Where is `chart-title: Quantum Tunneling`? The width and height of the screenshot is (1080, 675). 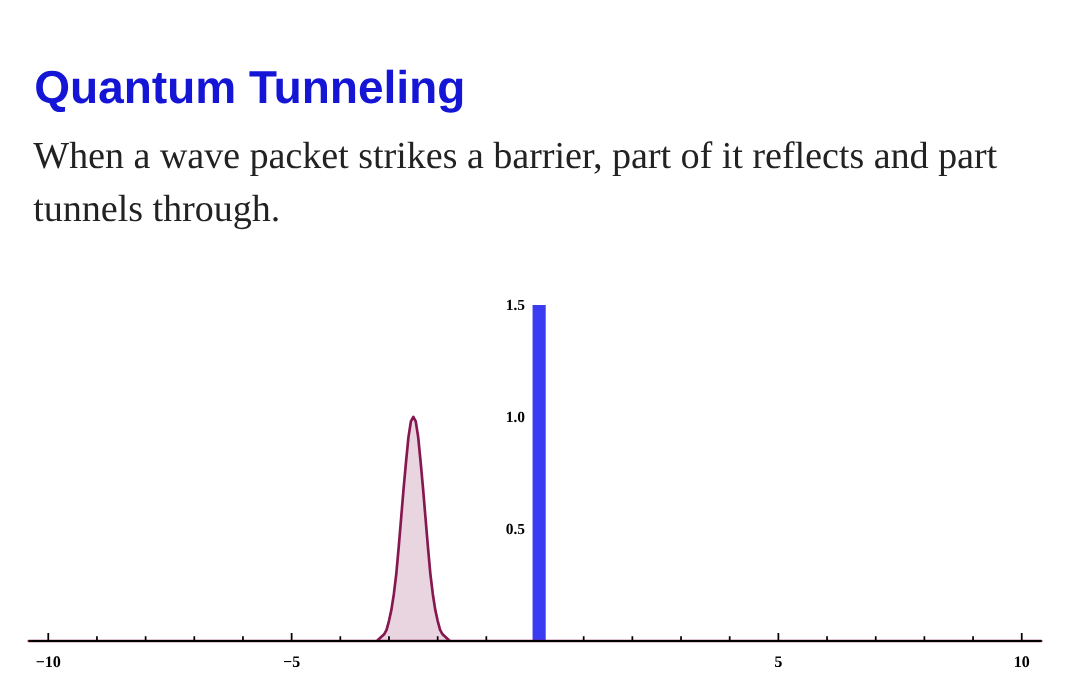 chart-title: Quantum Tunneling is located at coordinates (249, 91).